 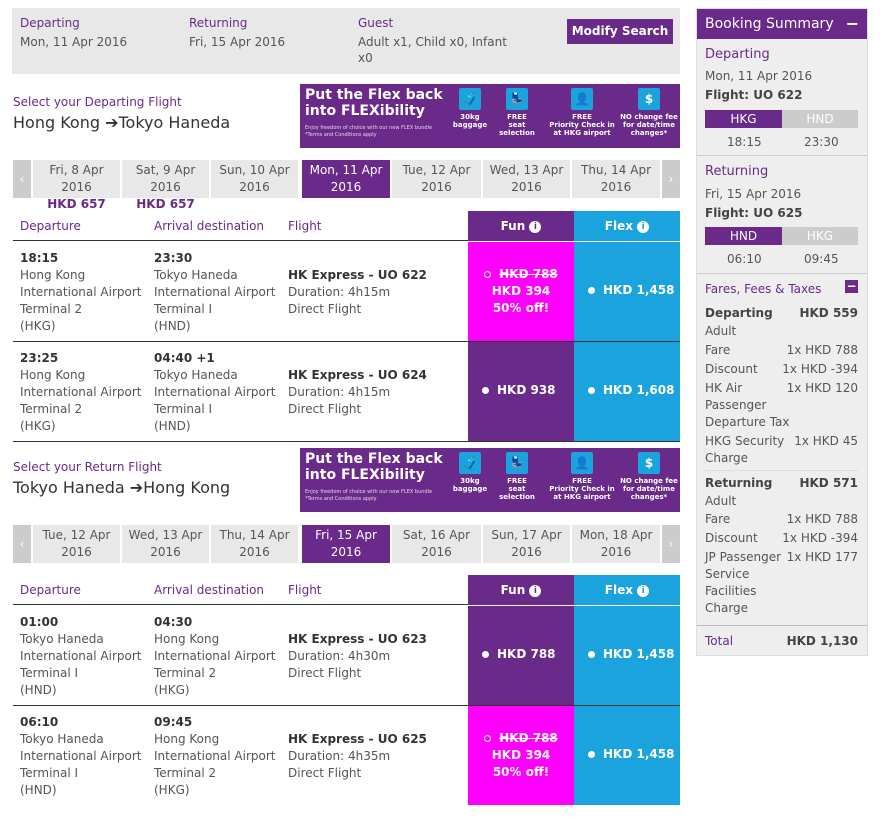 I want to click on route-origin: Tokyo Haneda, so click(x=69, y=487).